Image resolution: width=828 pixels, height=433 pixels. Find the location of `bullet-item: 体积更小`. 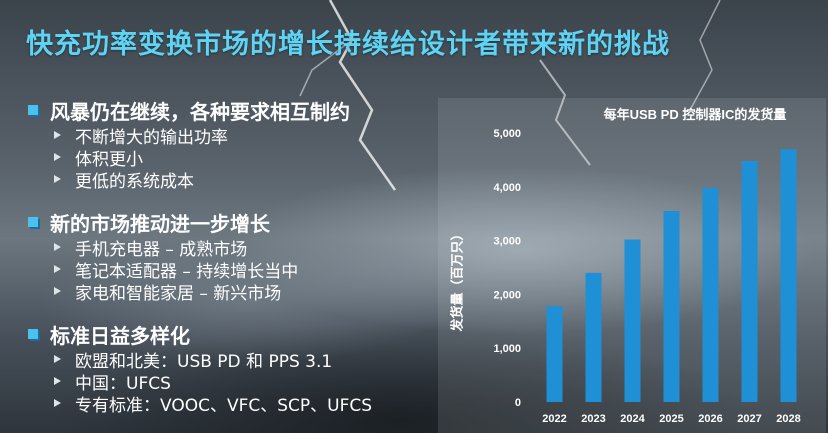

bullet-item: 体积更小 is located at coordinates (251, 158).